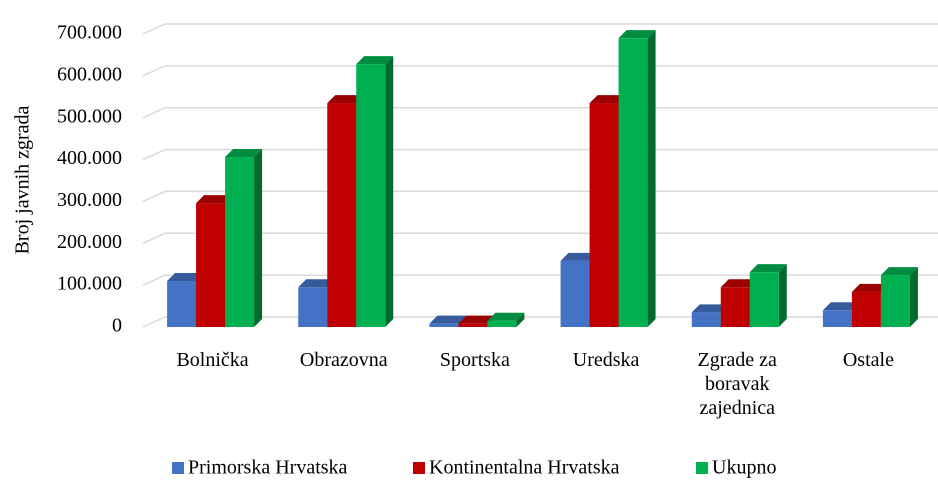 This screenshot has width=938, height=483. What do you see at coordinates (89, 200) in the screenshot?
I see `y-tick-label: 300.000` at bounding box center [89, 200].